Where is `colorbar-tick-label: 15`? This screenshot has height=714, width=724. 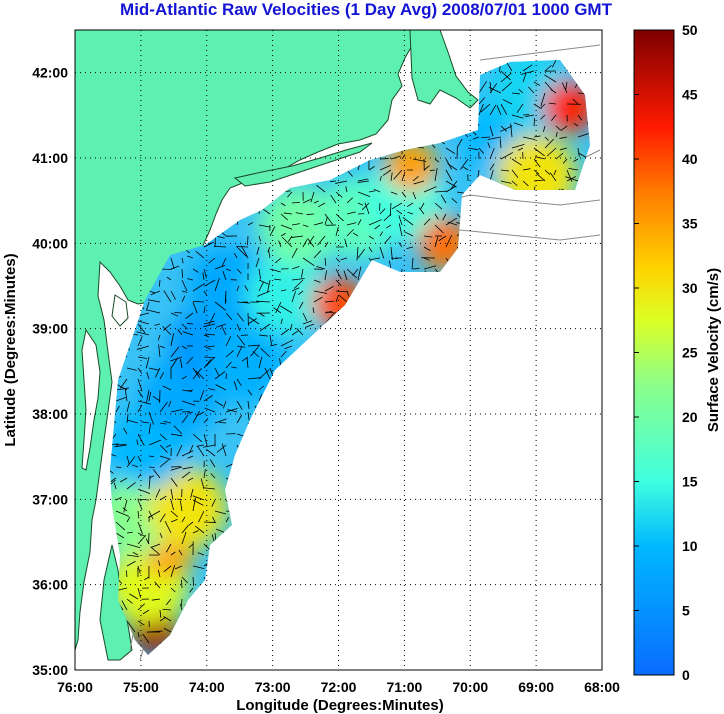 colorbar-tick-label: 15 is located at coordinates (690, 482).